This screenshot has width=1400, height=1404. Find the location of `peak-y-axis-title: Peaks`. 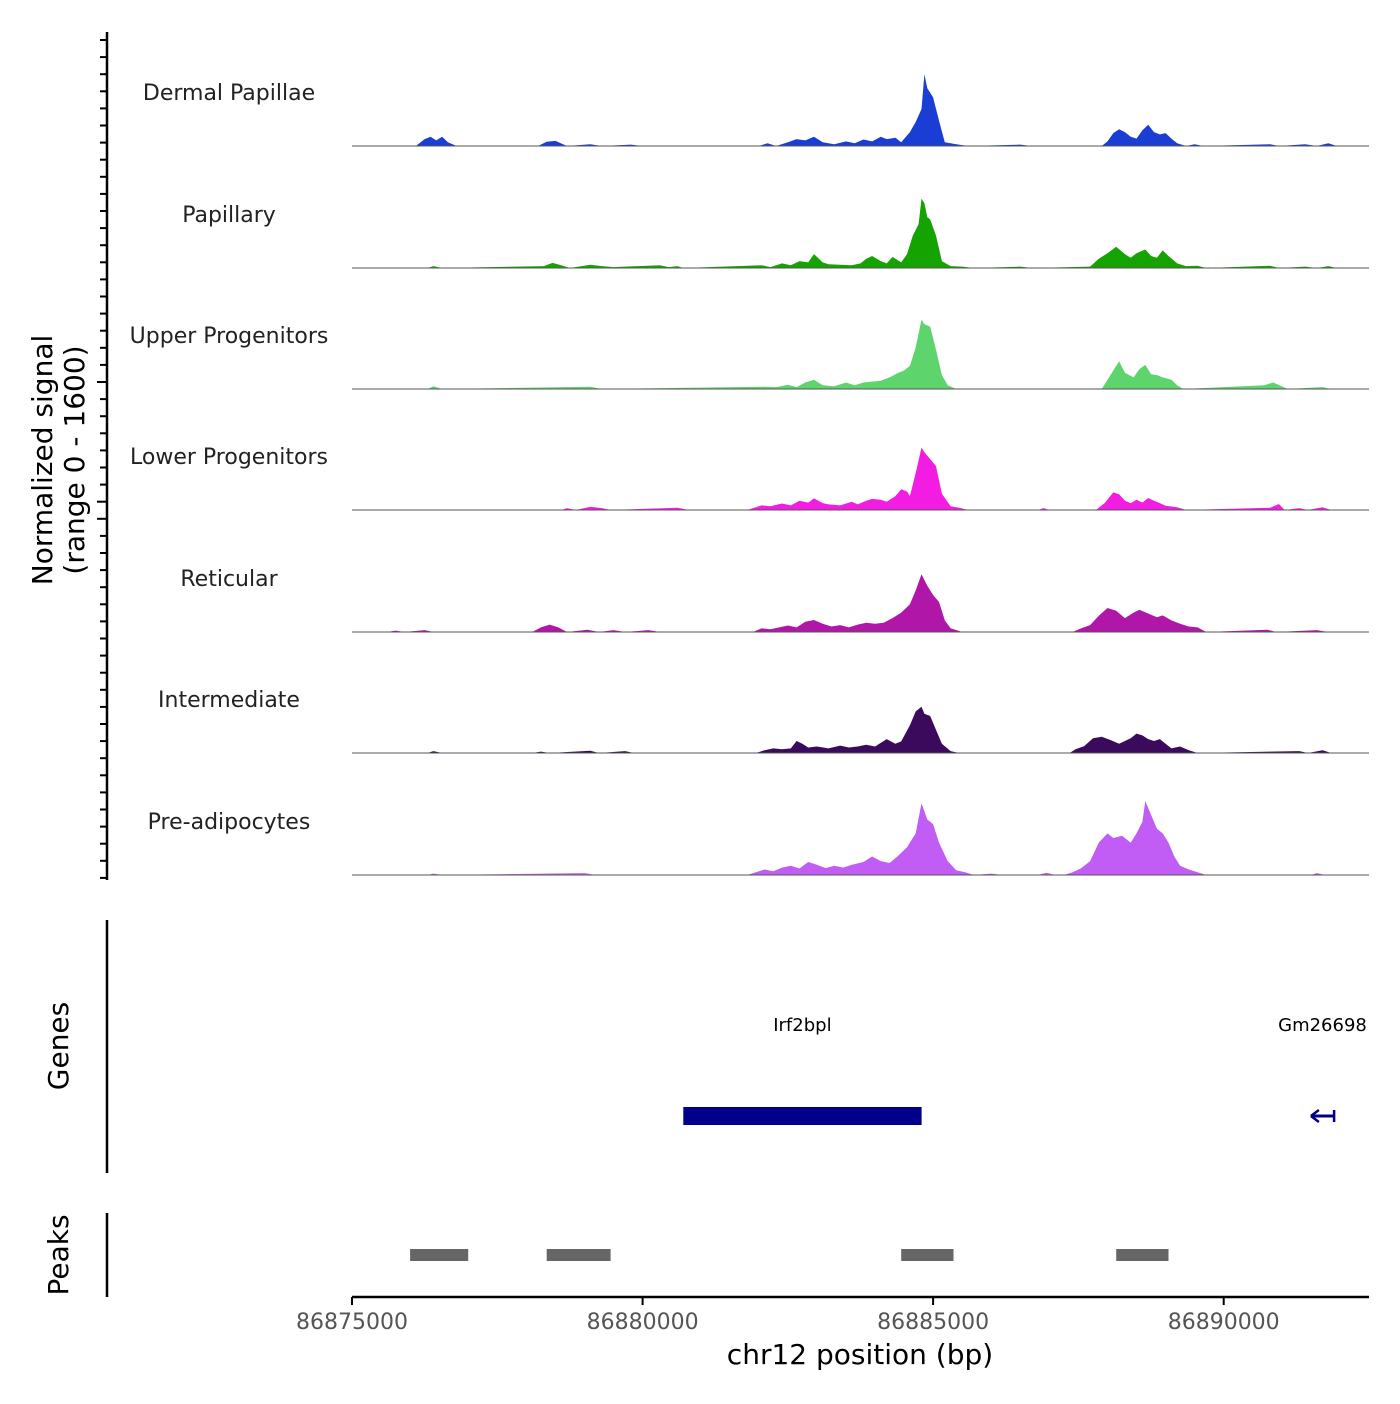

peak-y-axis-title: Peaks is located at coordinates (58, 1254).